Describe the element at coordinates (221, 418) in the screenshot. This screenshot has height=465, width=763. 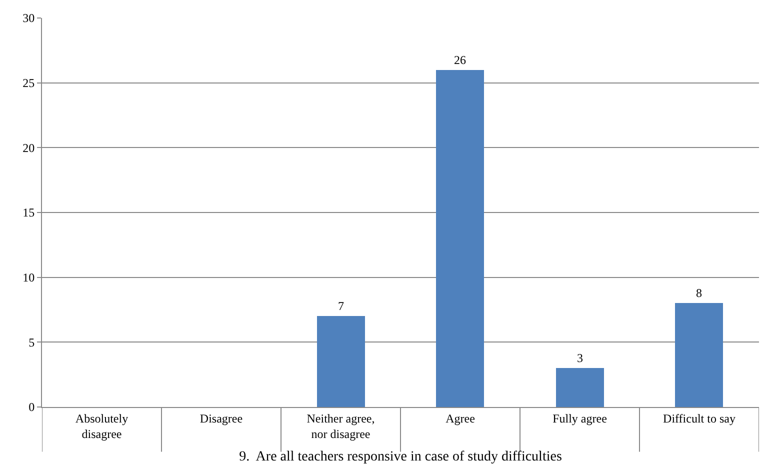
I see `x-tick-label: Disagree` at that location.